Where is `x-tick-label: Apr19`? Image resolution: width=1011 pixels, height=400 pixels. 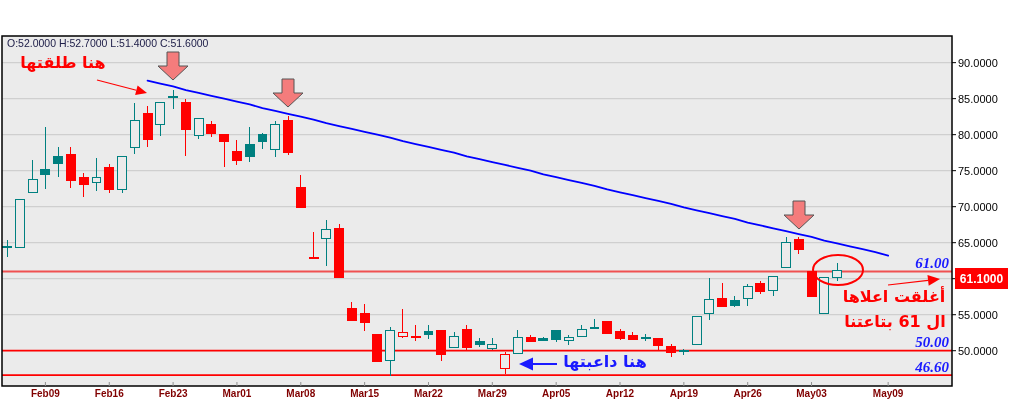 x-tick-label: Apr19 is located at coordinates (684, 393).